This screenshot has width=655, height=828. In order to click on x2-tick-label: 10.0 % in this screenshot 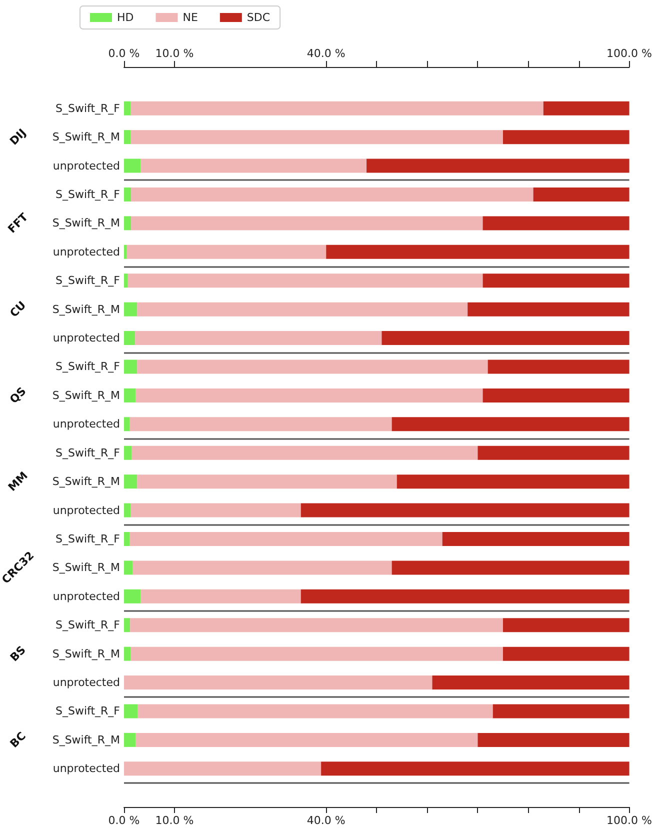, I will do `click(174, 53)`.